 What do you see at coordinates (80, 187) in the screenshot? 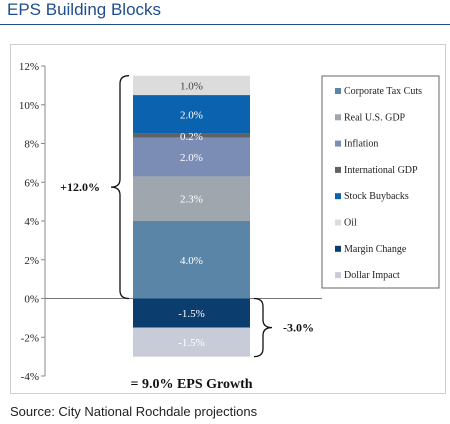
I see `positive-total-label: +12.0%` at bounding box center [80, 187].